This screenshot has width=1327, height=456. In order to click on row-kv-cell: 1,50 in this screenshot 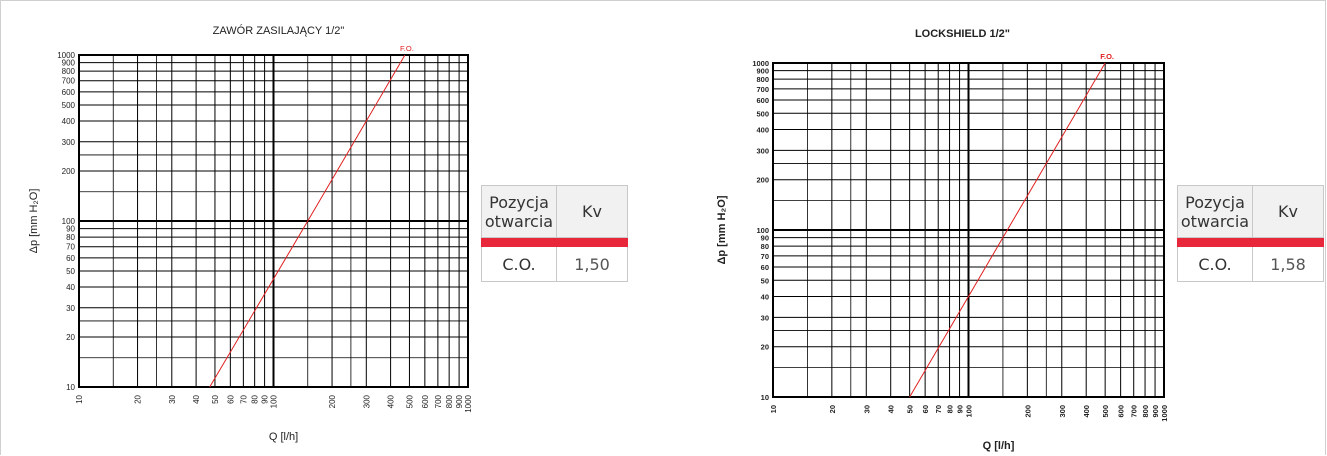, I will do `click(592, 264)`.